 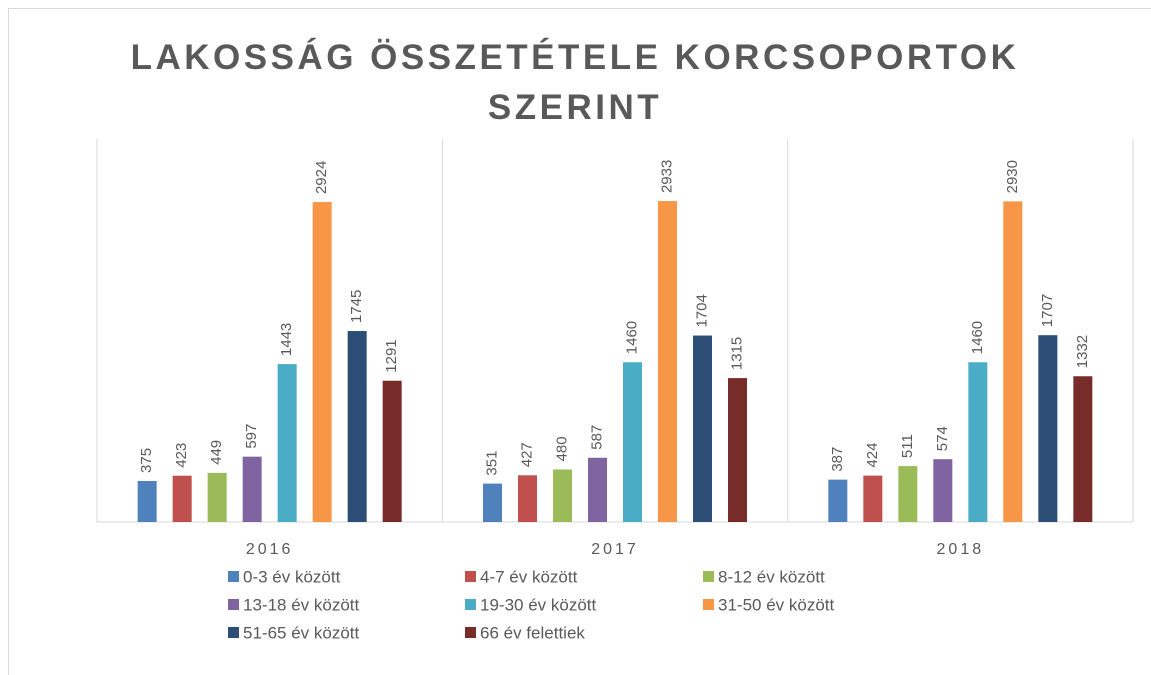 I want to click on data-label: 1291, so click(x=391, y=355).